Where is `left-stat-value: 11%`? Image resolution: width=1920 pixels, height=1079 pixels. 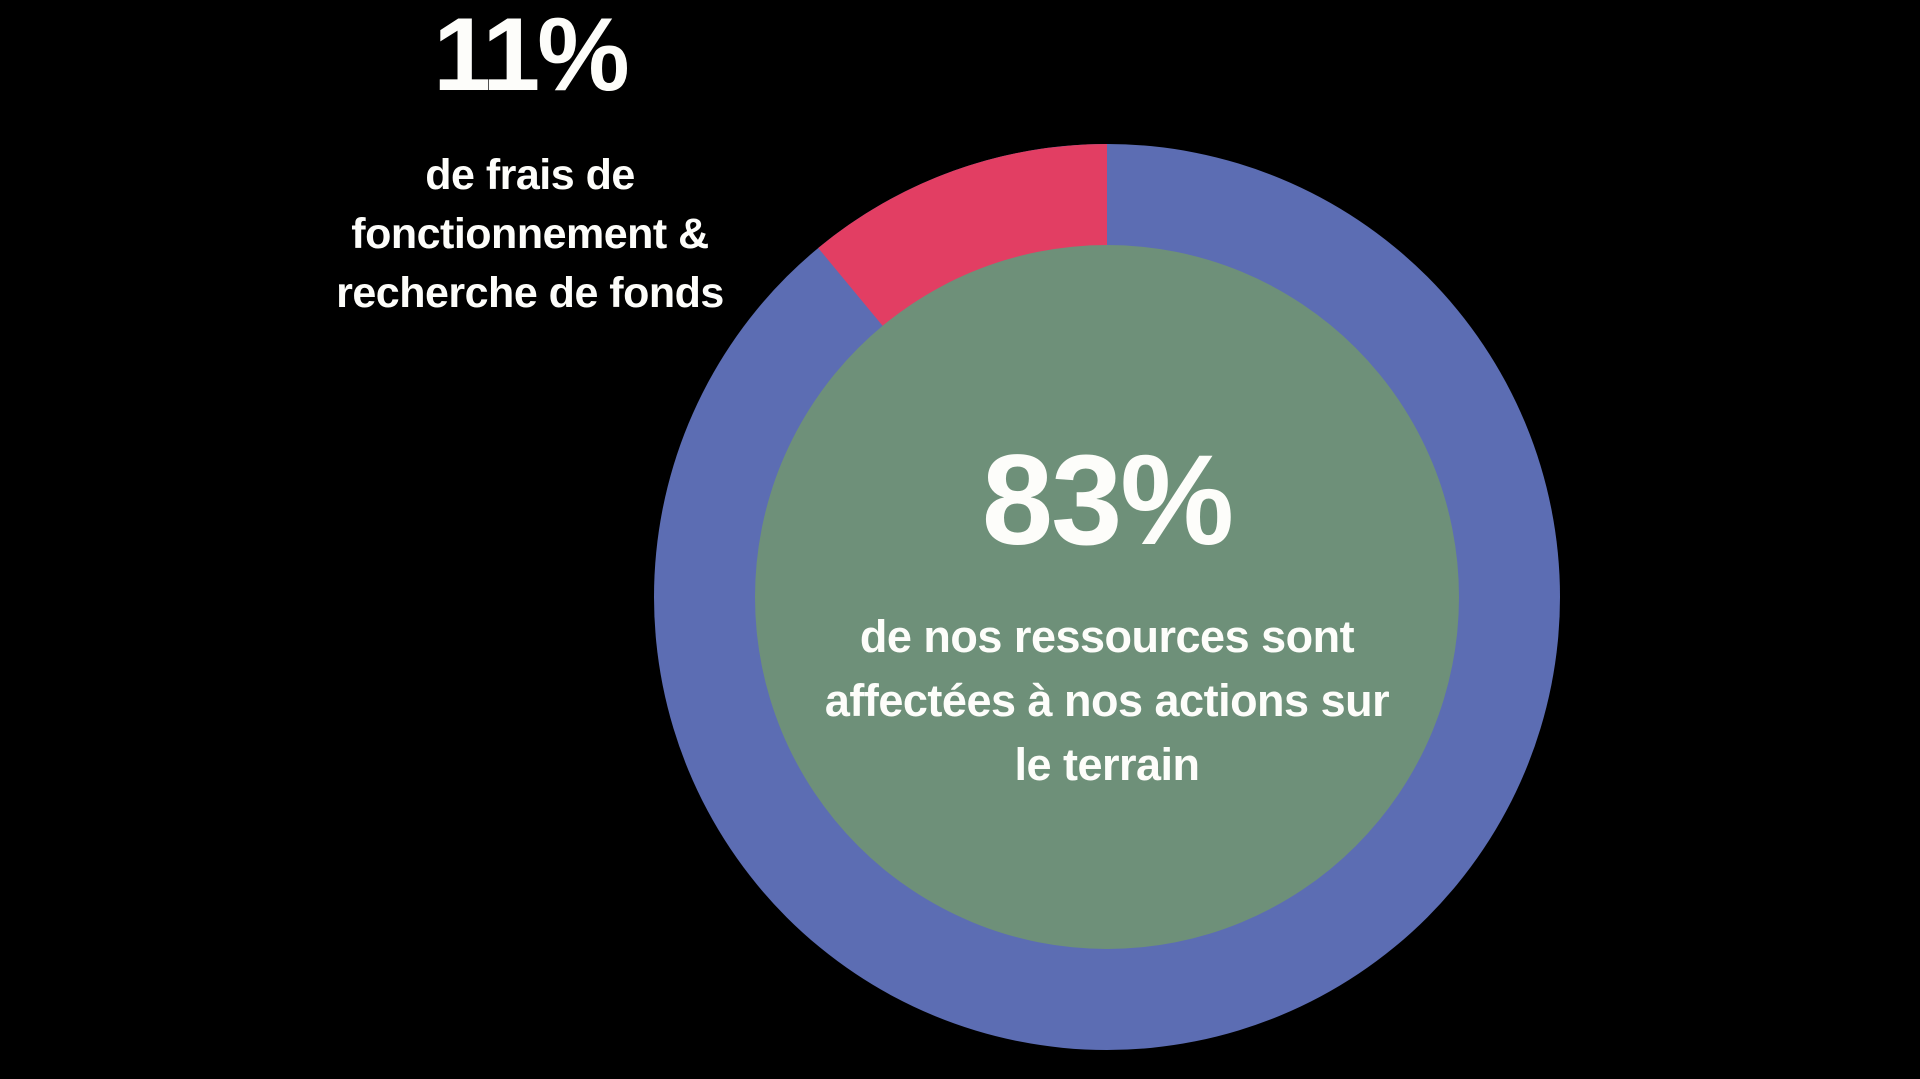 left-stat-value: 11% is located at coordinates (531, 56).